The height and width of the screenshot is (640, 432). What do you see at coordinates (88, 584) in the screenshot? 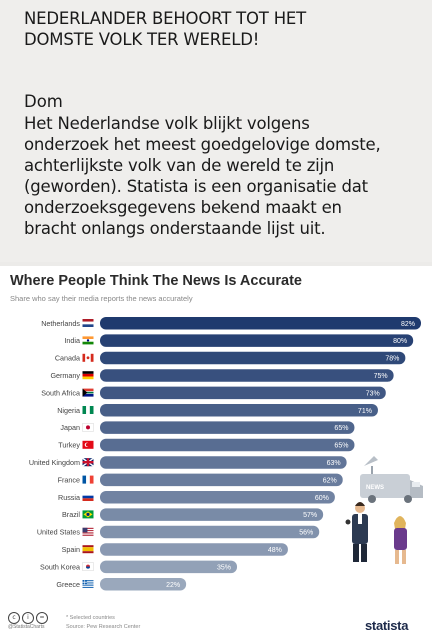
I see `greece-flag` at bounding box center [88, 584].